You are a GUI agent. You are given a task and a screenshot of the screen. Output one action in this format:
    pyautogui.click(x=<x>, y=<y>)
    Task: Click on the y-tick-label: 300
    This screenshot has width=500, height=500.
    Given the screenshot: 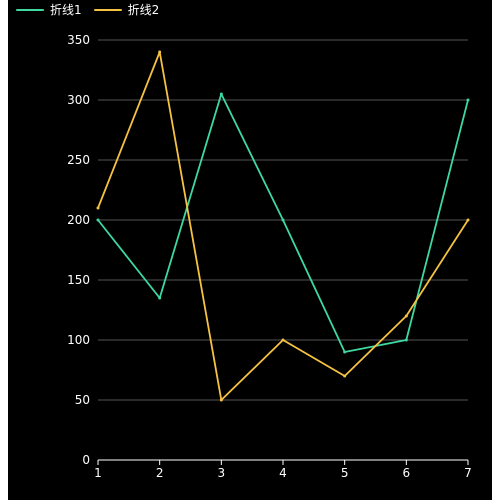 What is the action you would take?
    pyautogui.click(x=78, y=100)
    